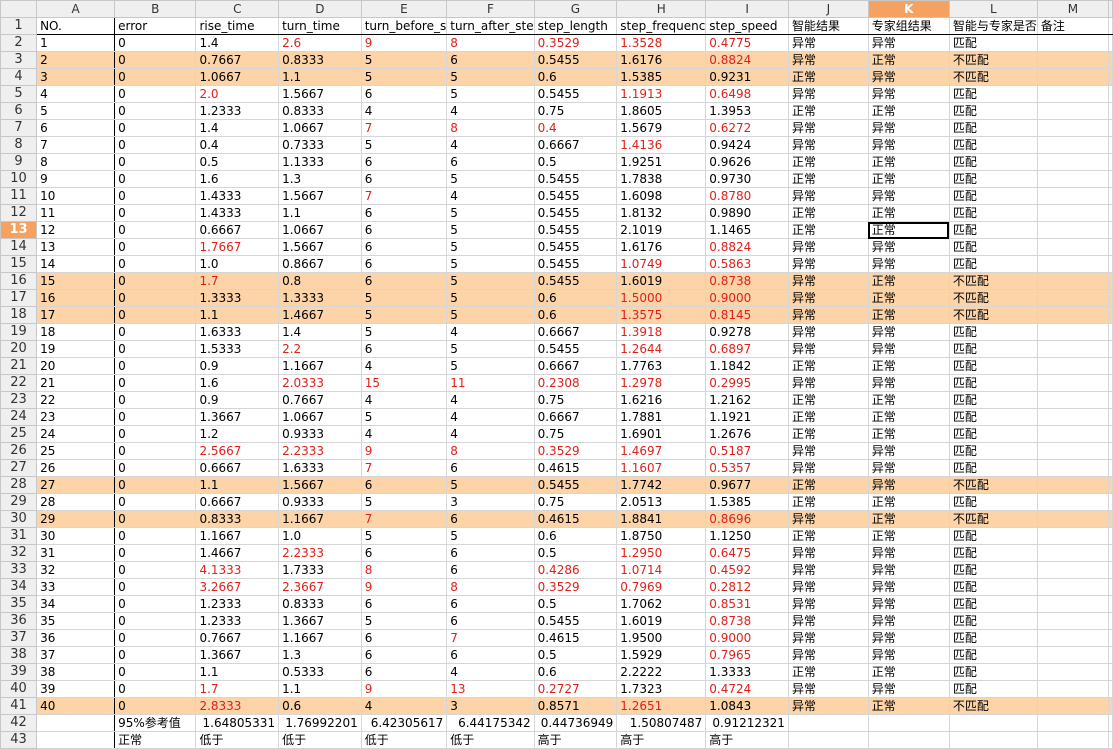 This screenshot has width=1113, height=749. Describe the element at coordinates (237, 111) in the screenshot. I see `cell-c6: 1.2333` at that location.